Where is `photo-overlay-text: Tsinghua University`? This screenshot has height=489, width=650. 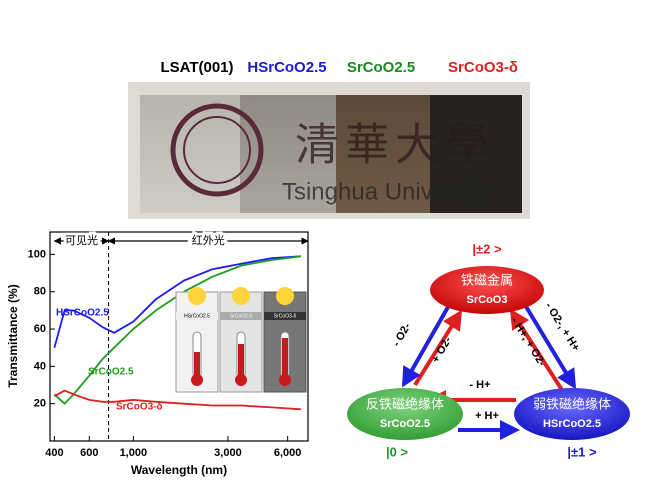
photo-overlay-text: Tsinghua University is located at coordinates (386, 191).